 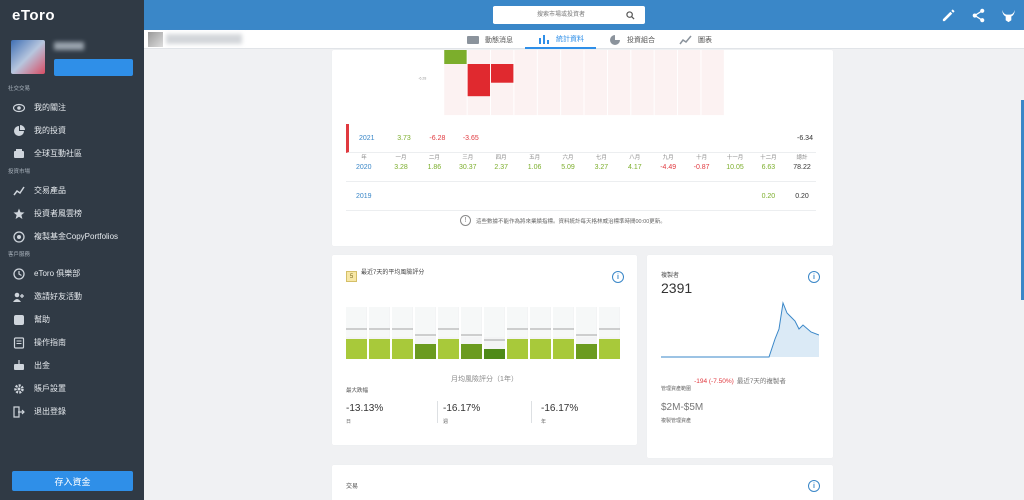 What do you see at coordinates (695, 39) in the screenshot?
I see `tab-chart: 圖表` at bounding box center [695, 39].